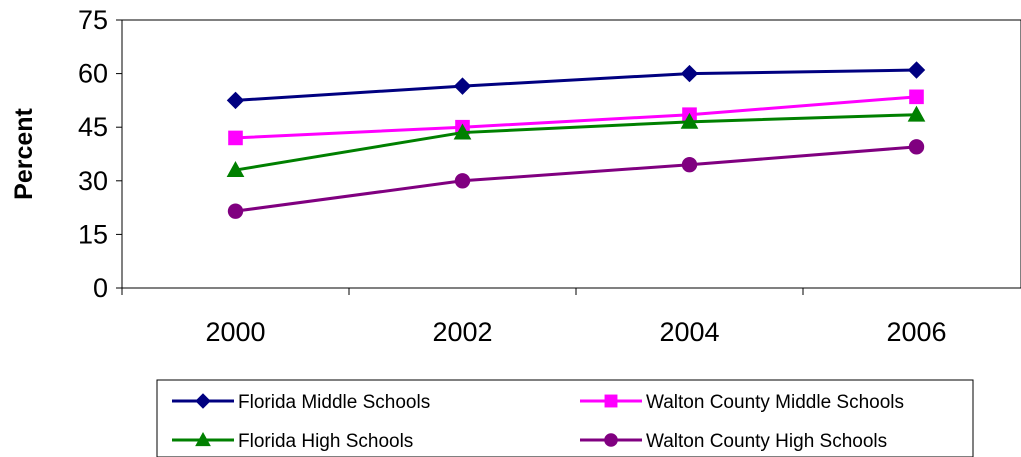 The width and height of the screenshot is (1021, 457). I want to click on y-tick-label: 15, so click(93, 234).